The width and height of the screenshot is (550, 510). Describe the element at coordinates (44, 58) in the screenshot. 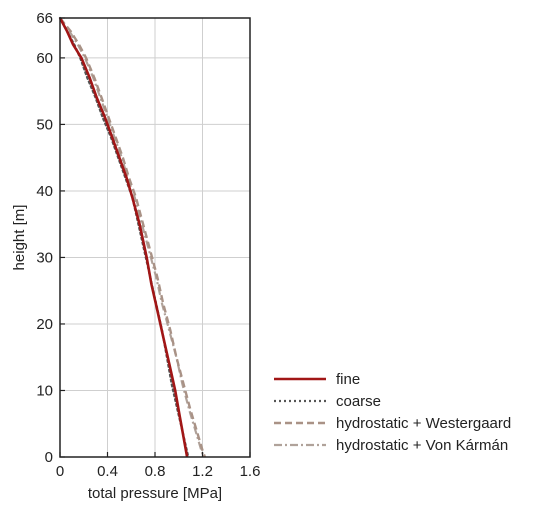

I see `y-tick-label: 60` at that location.